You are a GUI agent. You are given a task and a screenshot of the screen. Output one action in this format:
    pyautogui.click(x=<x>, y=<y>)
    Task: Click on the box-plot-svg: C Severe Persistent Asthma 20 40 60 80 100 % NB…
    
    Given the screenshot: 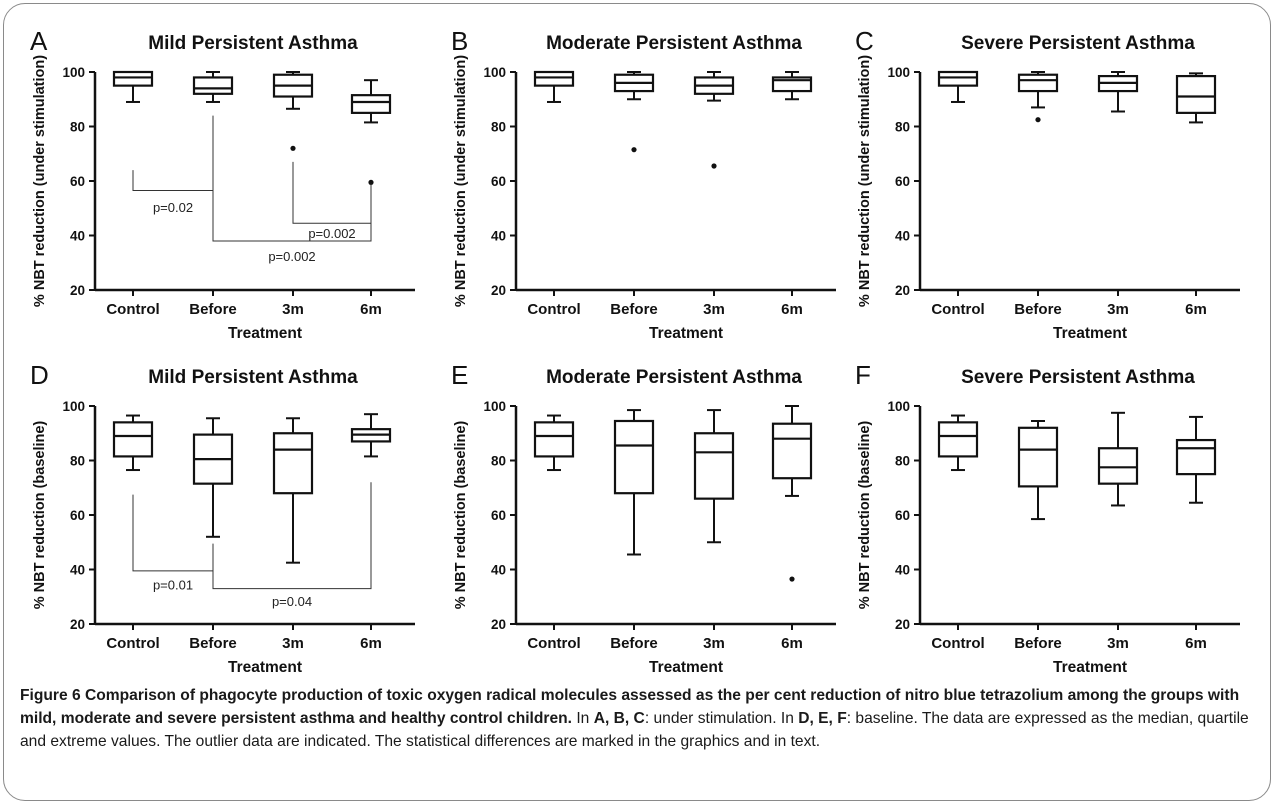 What is the action you would take?
    pyautogui.click(x=1047, y=184)
    